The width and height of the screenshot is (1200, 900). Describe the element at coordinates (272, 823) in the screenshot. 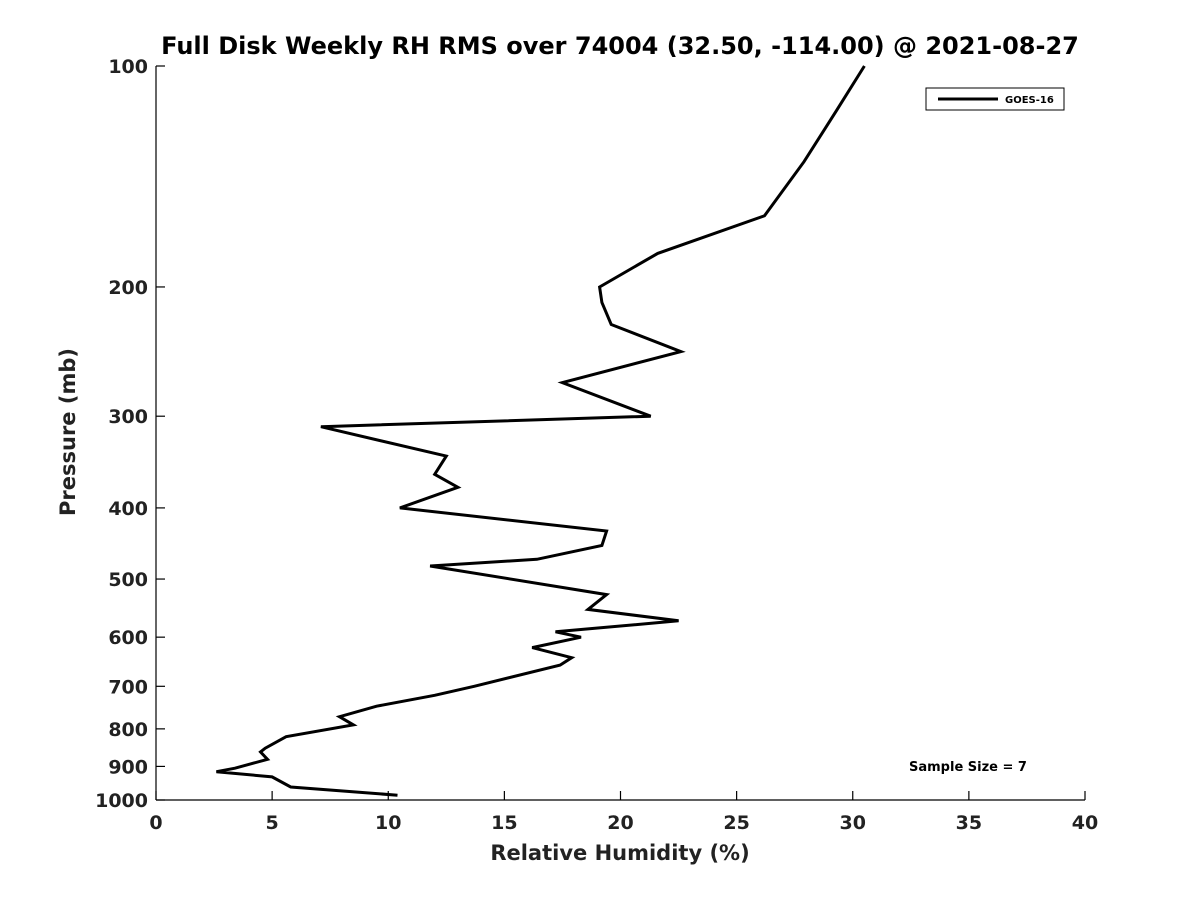

I see `x-tick-label: 5` at that location.